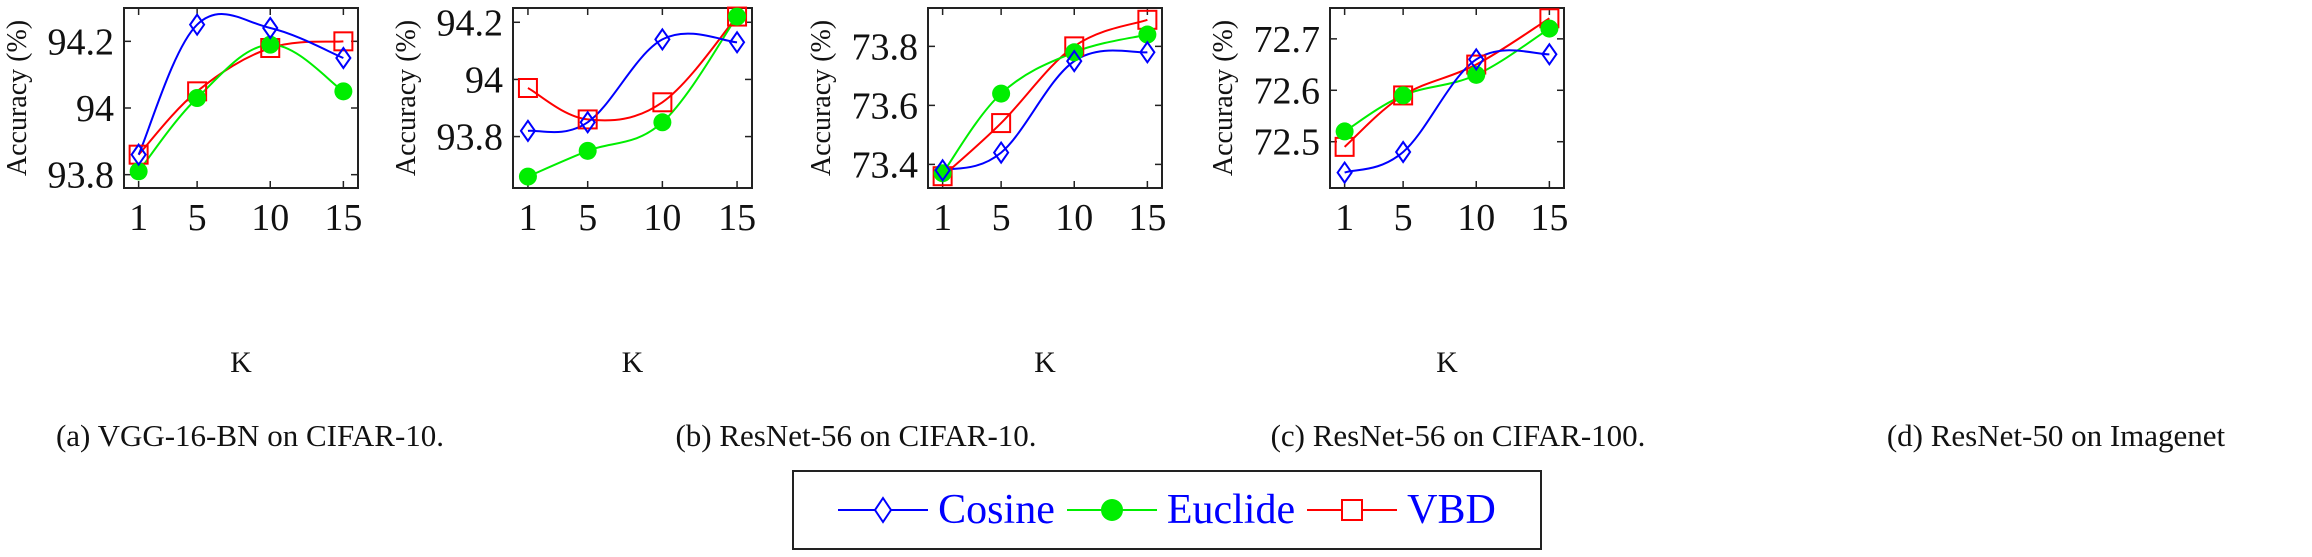 The width and height of the screenshot is (2312, 557). Describe the element at coordinates (883, 510) in the screenshot. I see `legend-symbol-cosine` at that location.